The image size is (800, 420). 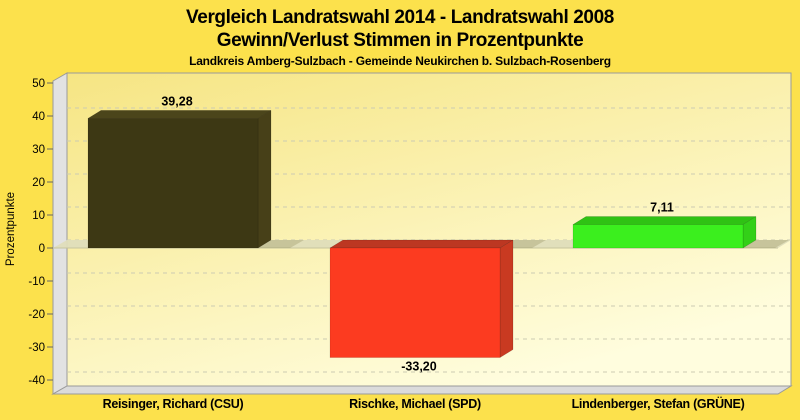 I want to click on bar-csu, so click(x=179, y=179).